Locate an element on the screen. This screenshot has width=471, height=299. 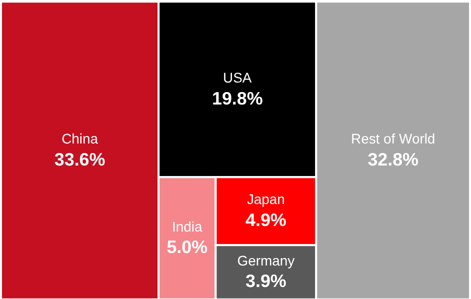
data-label: 5.0% is located at coordinates (187, 247).